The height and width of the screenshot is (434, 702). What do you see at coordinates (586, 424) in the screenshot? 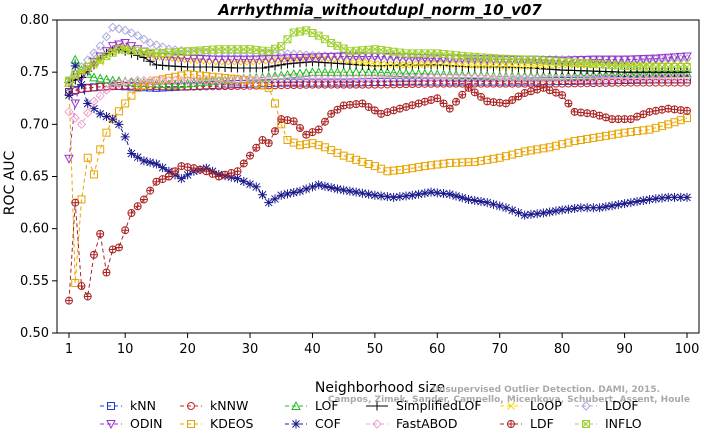
I see `legend-marker-inflo` at bounding box center [586, 424].